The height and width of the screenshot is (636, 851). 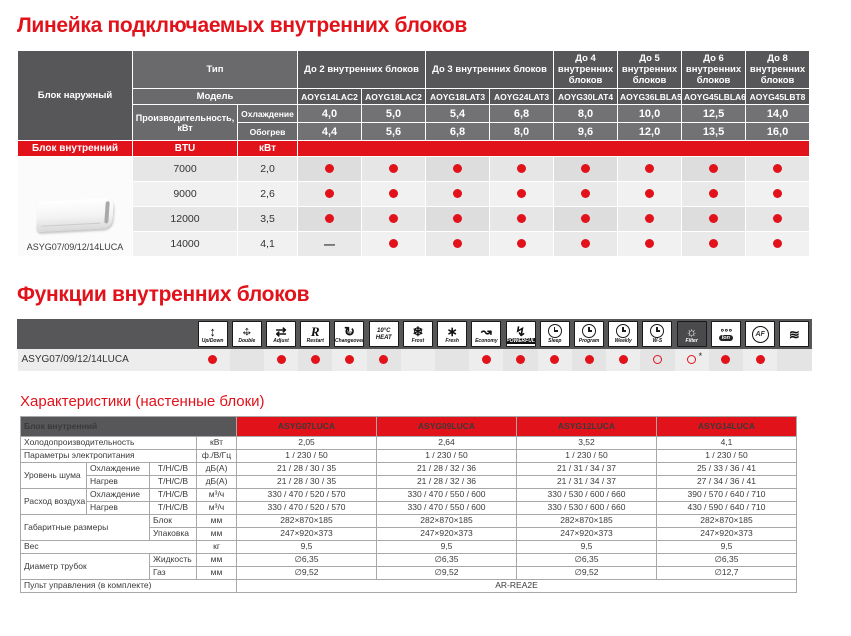 I want to click on indoor-row-9000: 9000 2,6, so click(x=414, y=194).